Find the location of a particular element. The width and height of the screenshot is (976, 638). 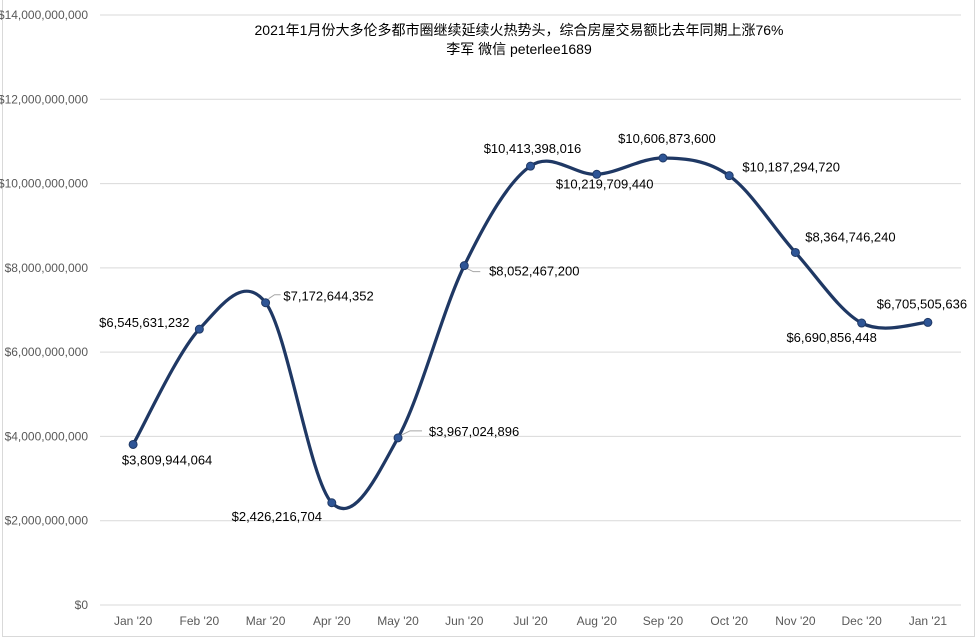

data-label: $6,545,631,232 is located at coordinates (144, 322).